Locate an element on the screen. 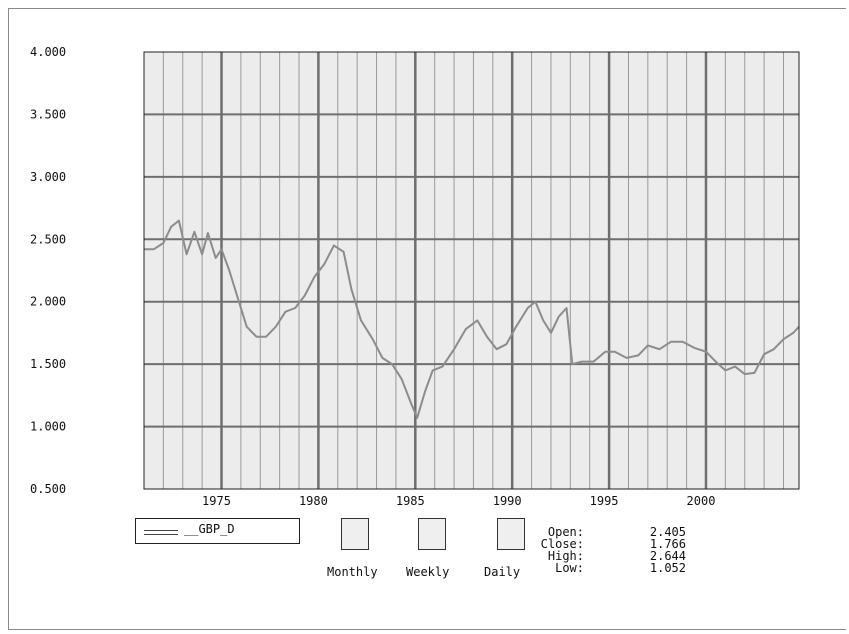 This screenshot has width=849, height=634. y-tick-label: 1.000 is located at coordinates (48, 427).